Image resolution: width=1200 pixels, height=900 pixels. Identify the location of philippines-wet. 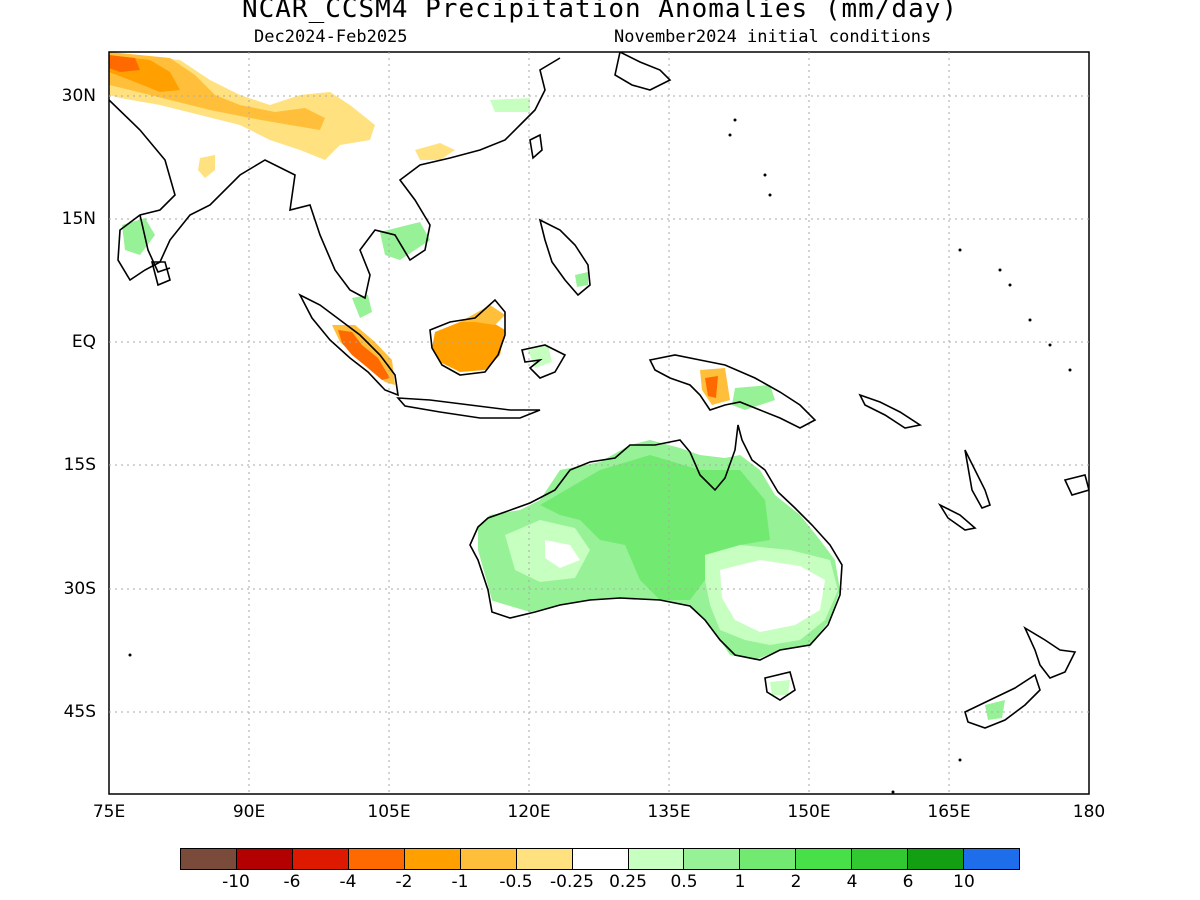
(581, 279).